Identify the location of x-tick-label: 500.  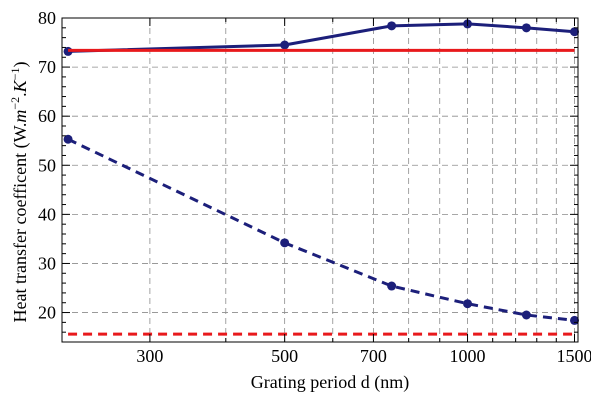
(284, 356).